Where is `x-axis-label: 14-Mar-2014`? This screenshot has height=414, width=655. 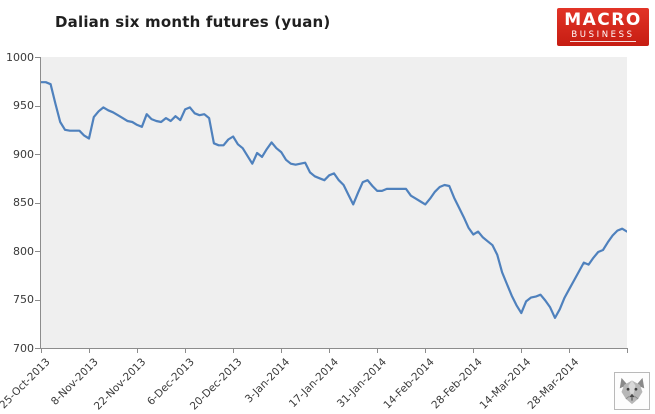 x-axis-label: 14-Mar-2014 is located at coordinates (505, 384).